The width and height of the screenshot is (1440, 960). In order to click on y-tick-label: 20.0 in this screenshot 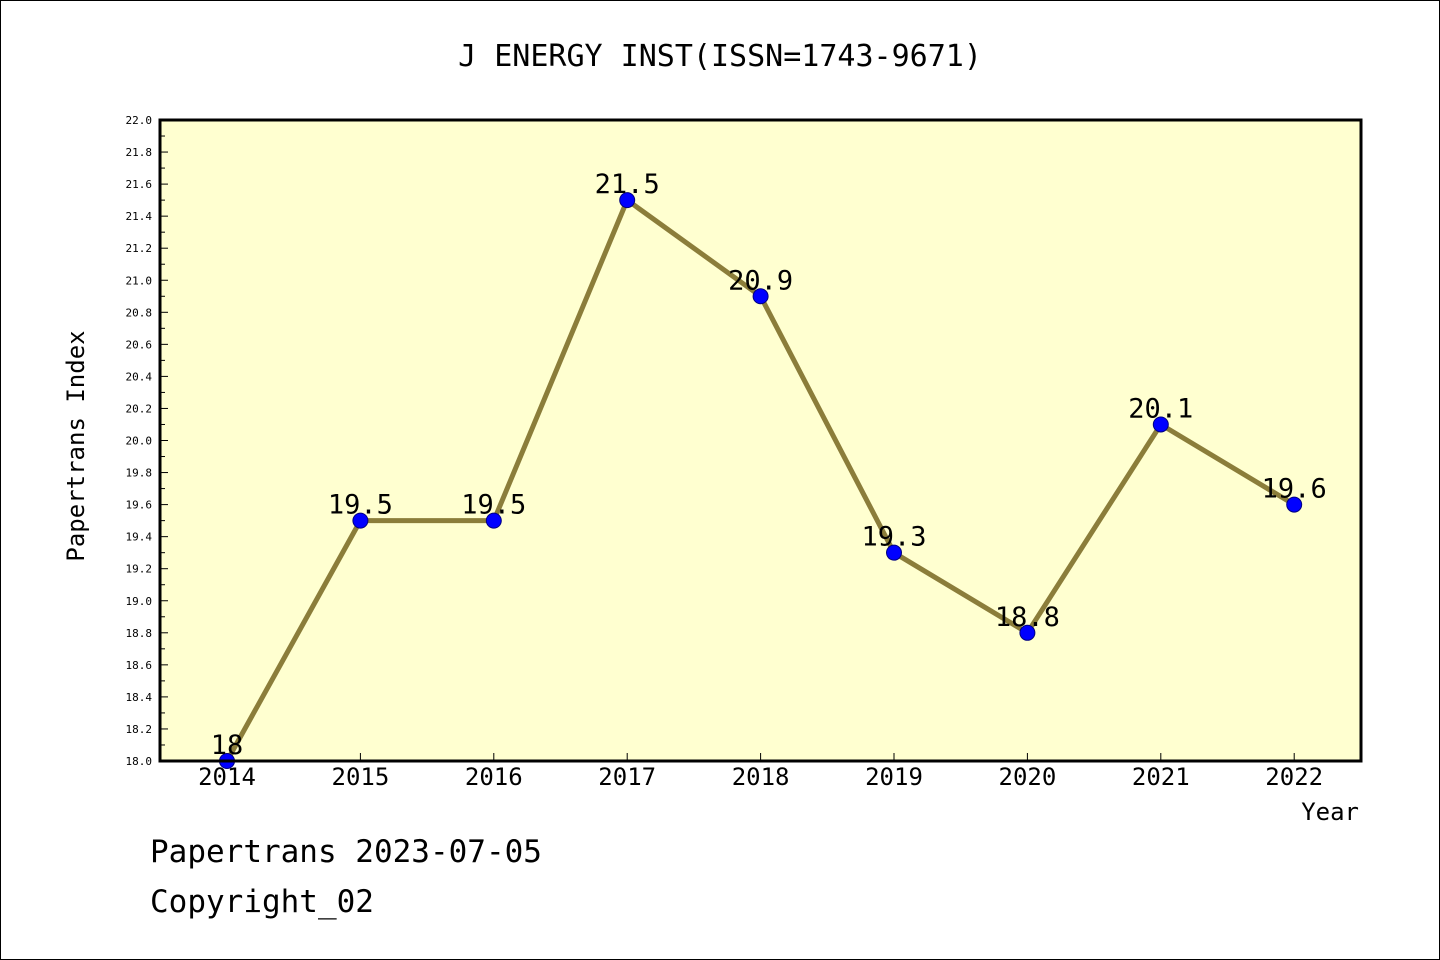, I will do `click(139, 441)`.